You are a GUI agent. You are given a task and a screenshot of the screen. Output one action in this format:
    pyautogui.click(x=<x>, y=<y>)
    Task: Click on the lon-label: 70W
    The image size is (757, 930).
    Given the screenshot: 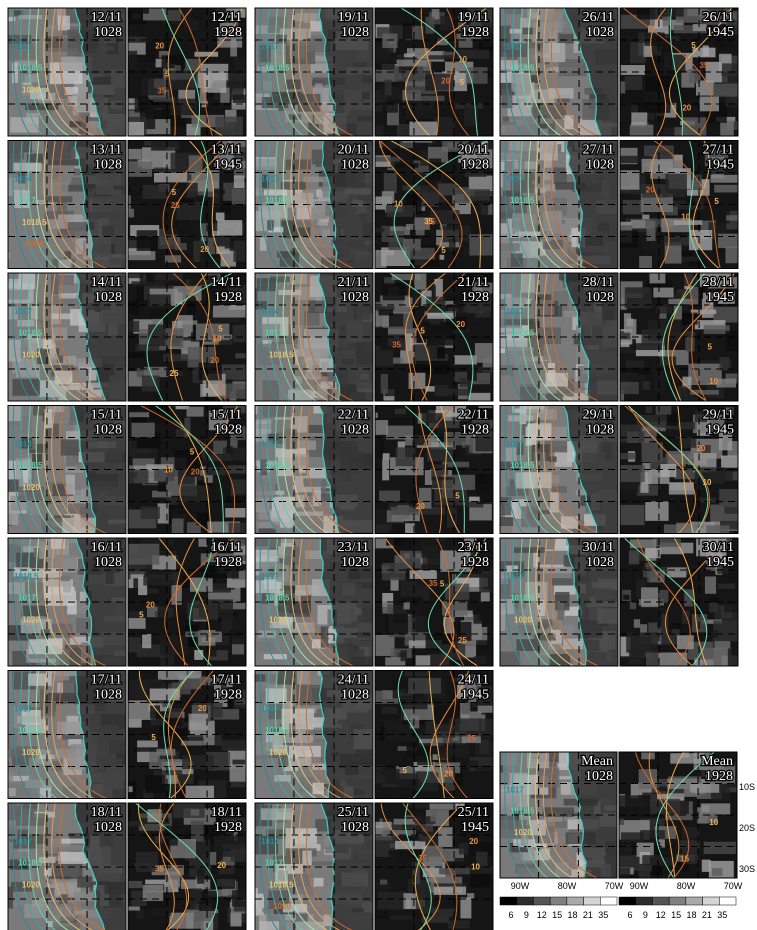 What is the action you would take?
    pyautogui.click(x=733, y=886)
    